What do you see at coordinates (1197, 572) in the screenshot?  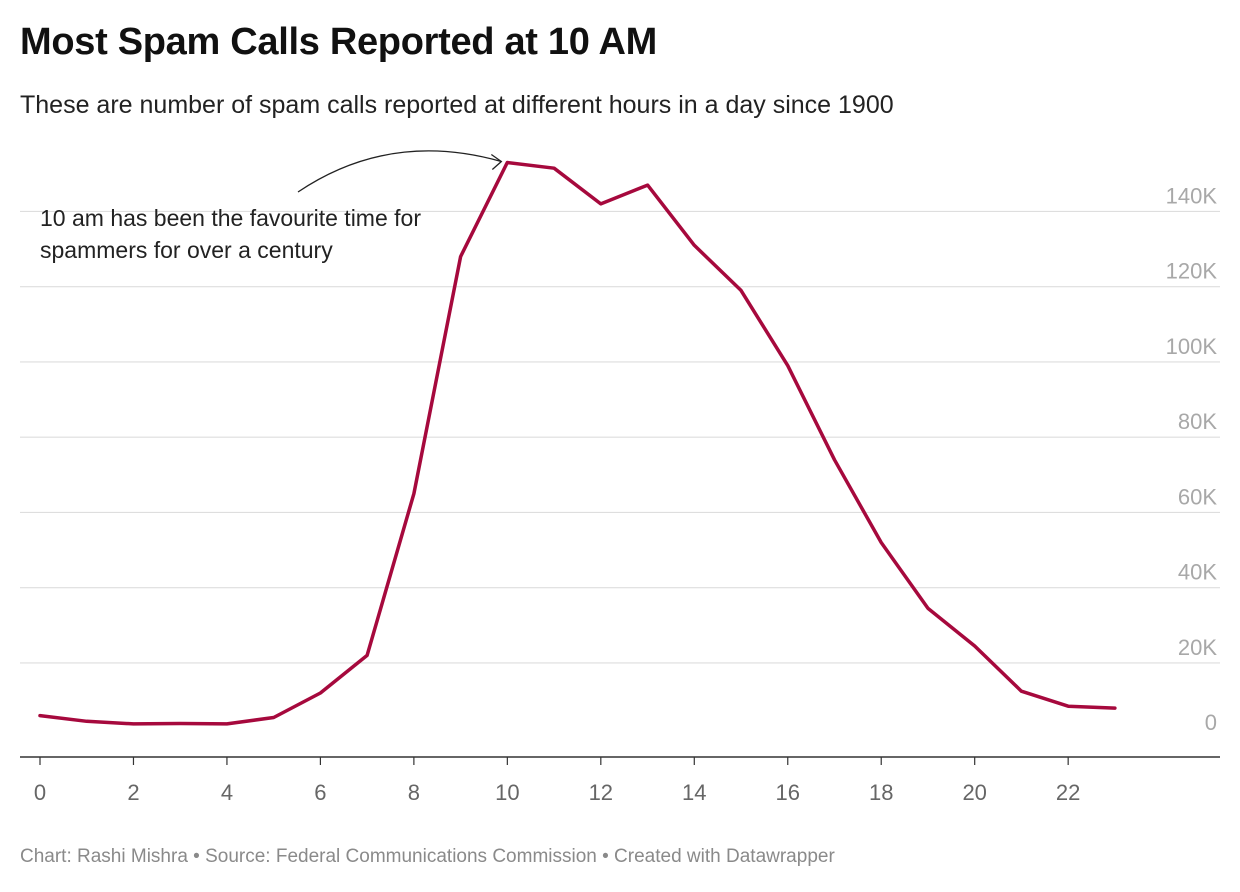 I see `y-tick-label: 40K` at bounding box center [1197, 572].